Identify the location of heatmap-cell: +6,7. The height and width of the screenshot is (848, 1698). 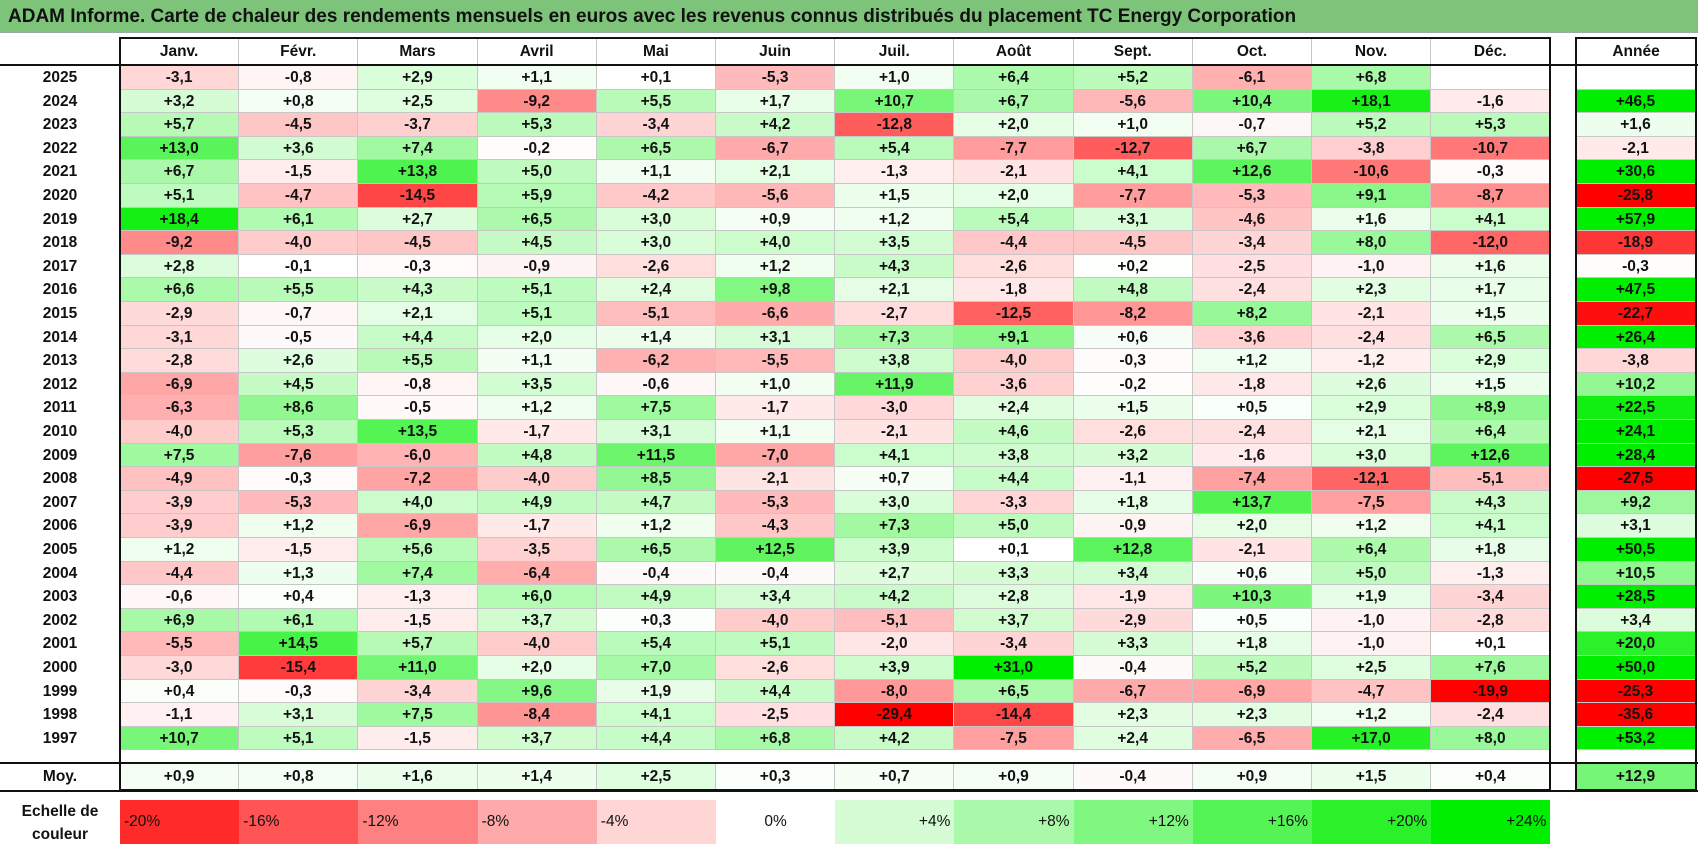
(180, 172).